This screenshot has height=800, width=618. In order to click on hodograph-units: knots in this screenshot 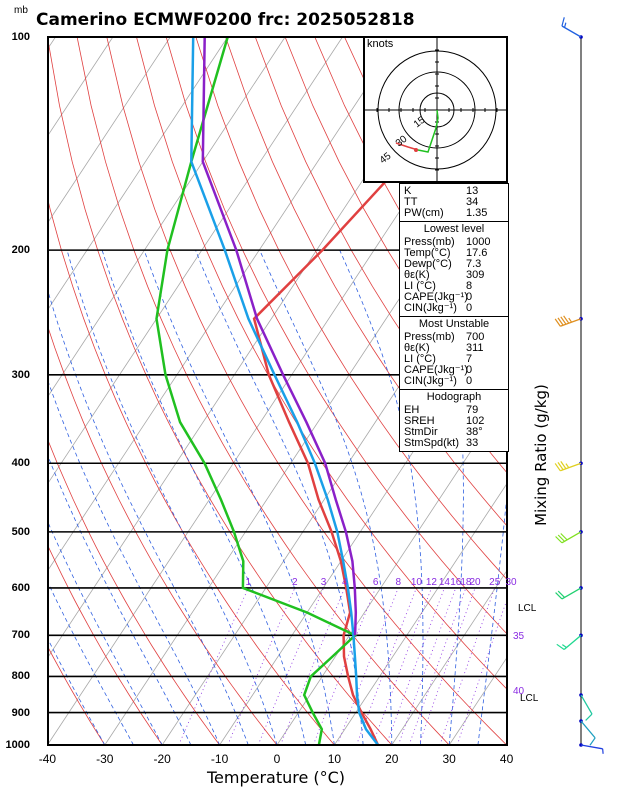, I will do `click(380, 44)`.